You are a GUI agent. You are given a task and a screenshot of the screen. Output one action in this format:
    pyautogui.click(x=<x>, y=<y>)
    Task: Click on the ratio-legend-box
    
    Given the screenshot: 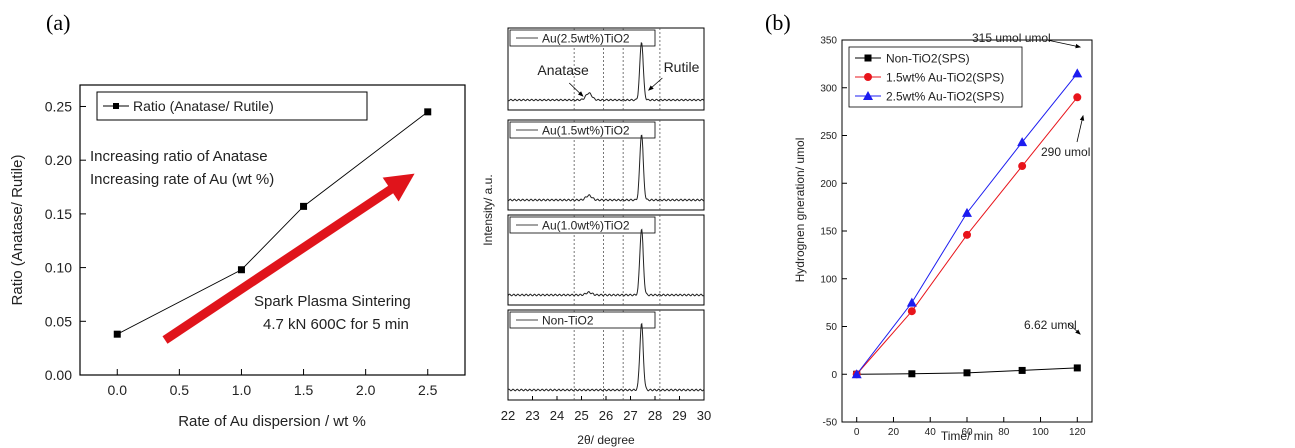 What is the action you would take?
    pyautogui.click(x=232, y=106)
    